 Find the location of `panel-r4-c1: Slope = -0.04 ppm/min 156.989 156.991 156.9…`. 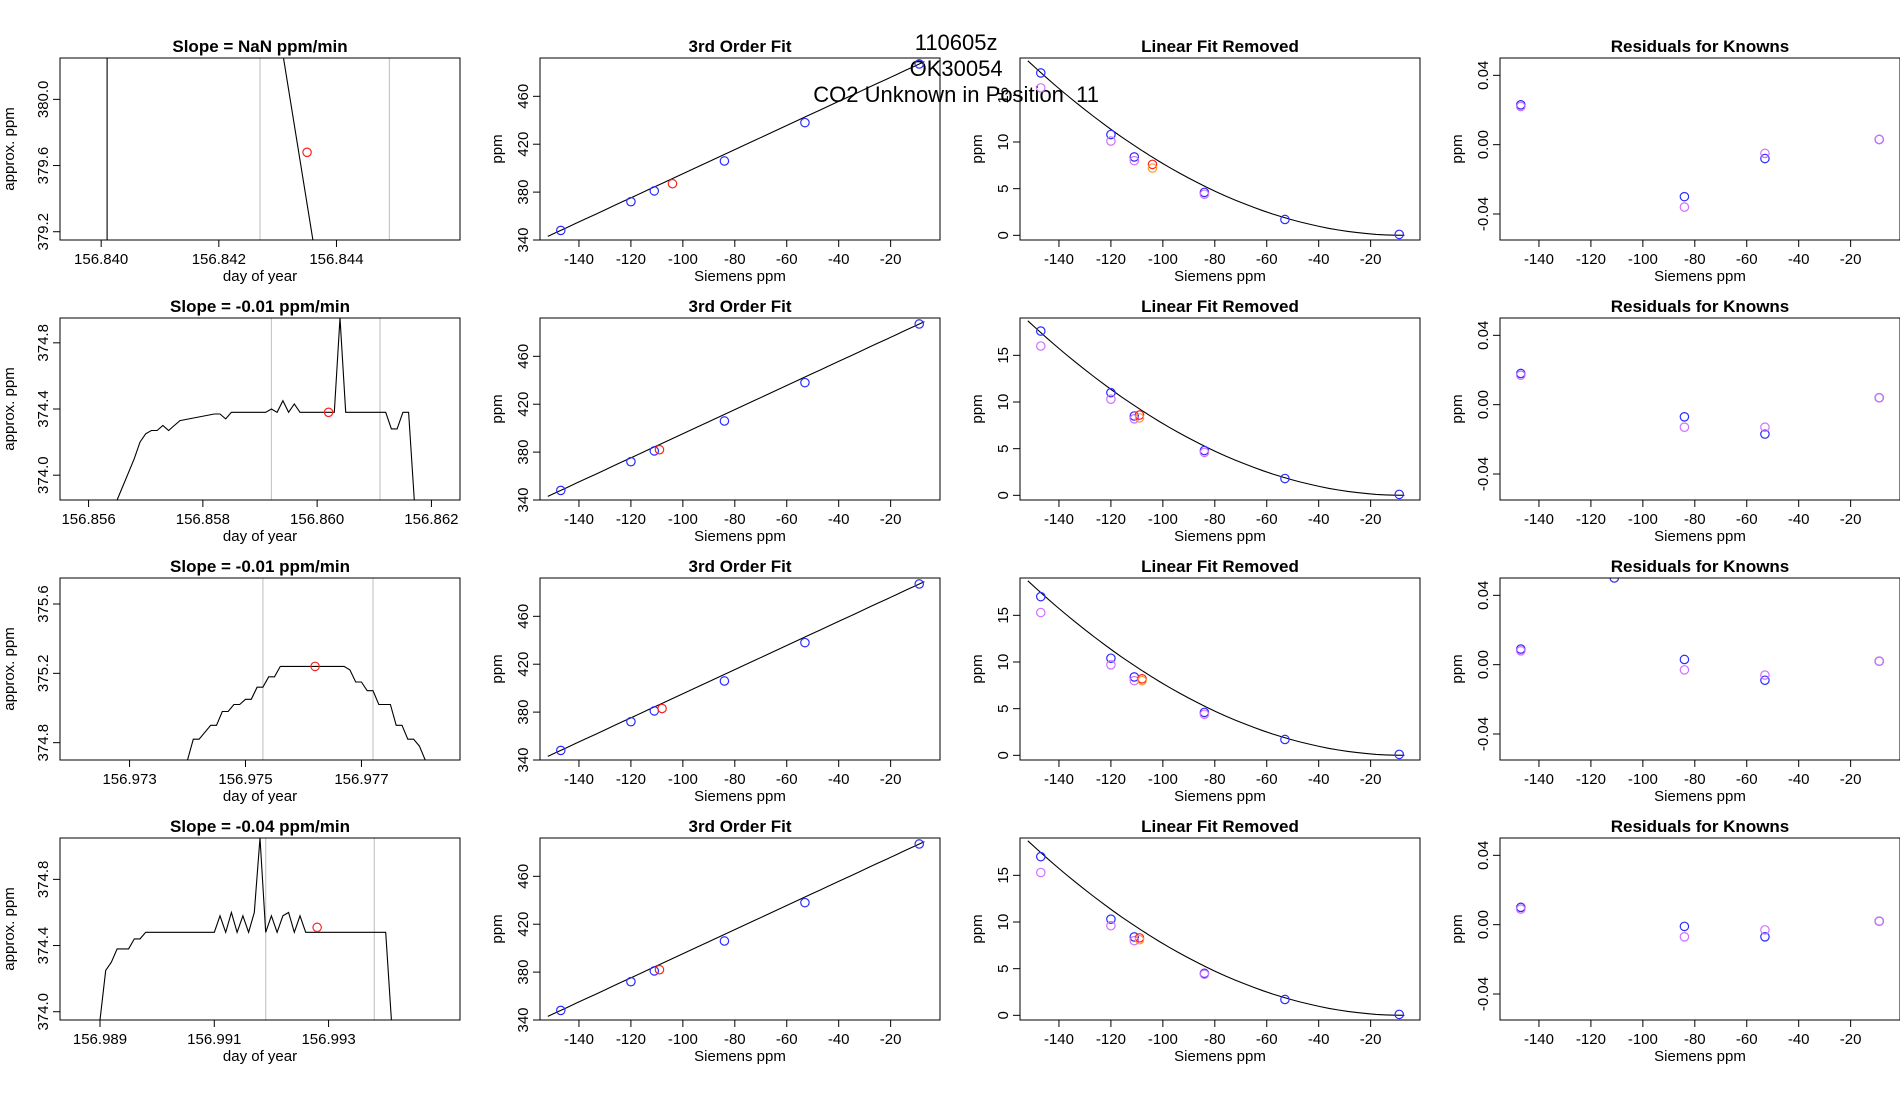

panel-r4-c1: Slope = -0.04 ppm/min 156.989 156.991 156.9… is located at coordinates (231, 941).